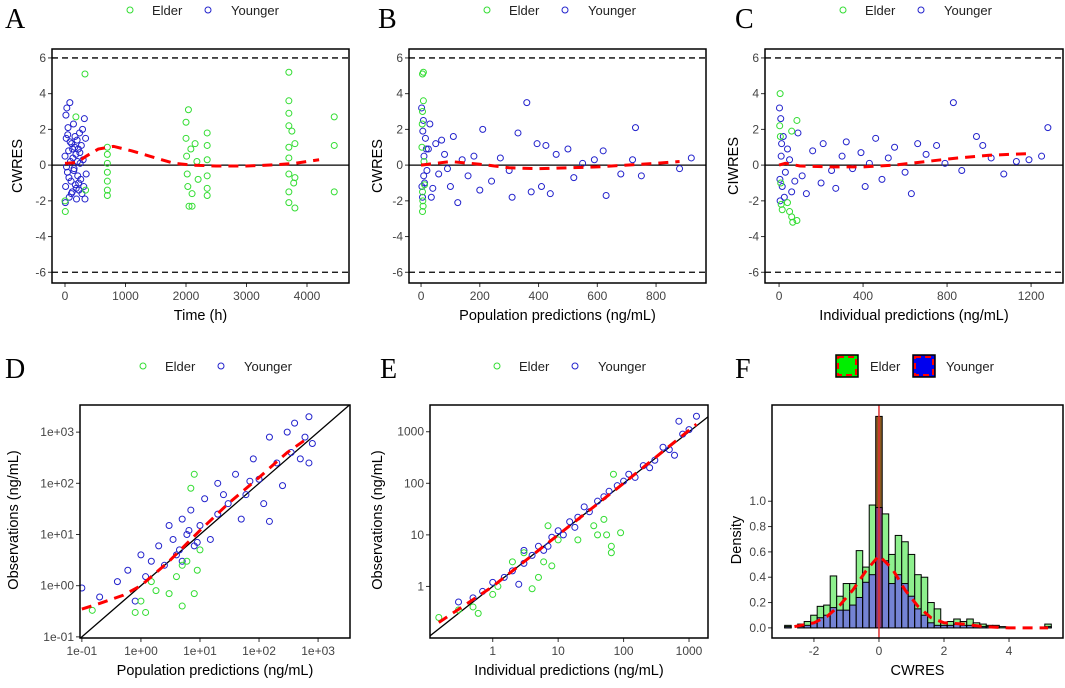  I want to click on legend-younger-marker, so click(208, 10).